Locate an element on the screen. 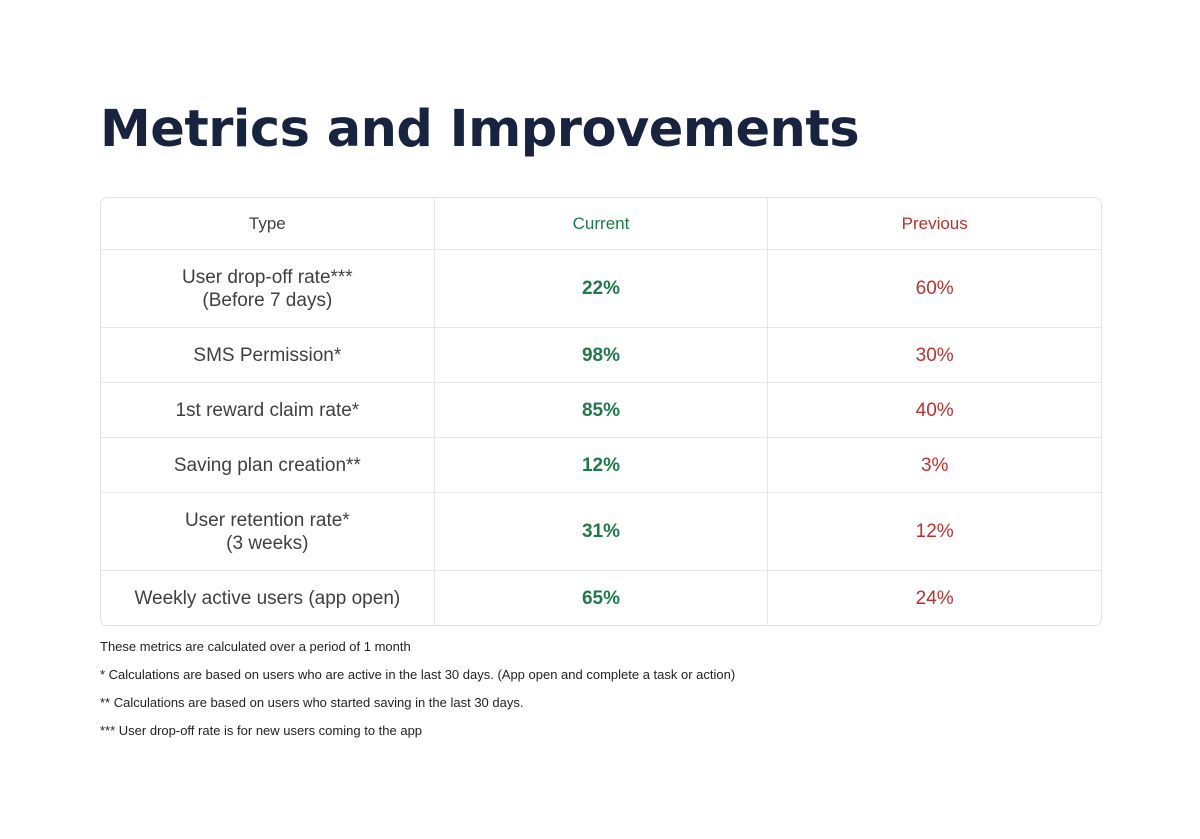 The width and height of the screenshot is (1200, 839). current-cell: 98% is located at coordinates (600, 355).